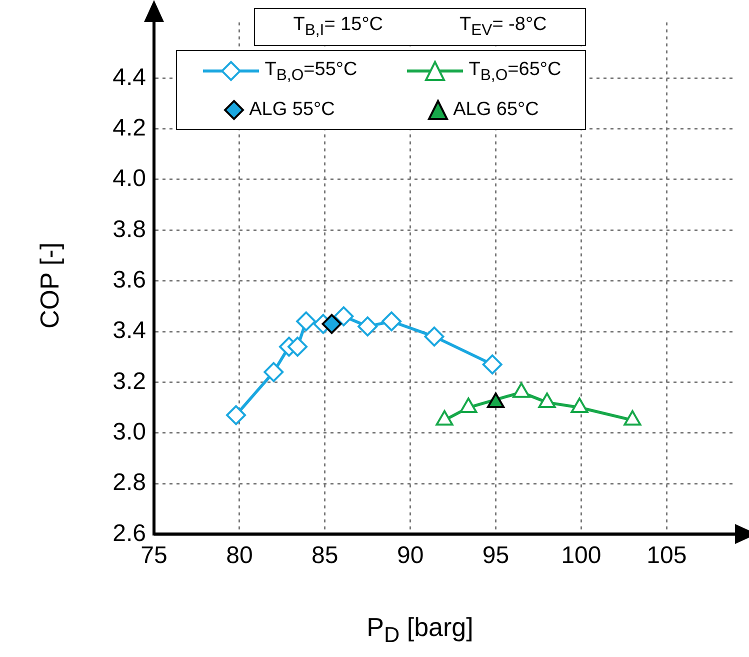 This screenshot has width=749, height=657. What do you see at coordinates (420, 27) in the screenshot?
I see `note-box: T$_{B,I}$= 15°C T$_{EV}$= -8°C` at bounding box center [420, 27].